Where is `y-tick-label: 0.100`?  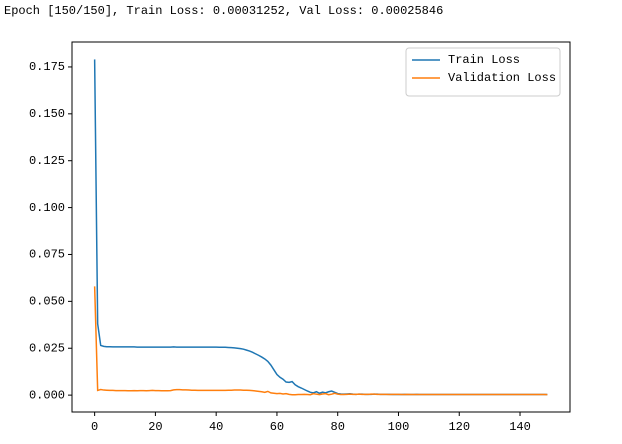
y-tick-label: 0.100 is located at coordinates (47, 208).